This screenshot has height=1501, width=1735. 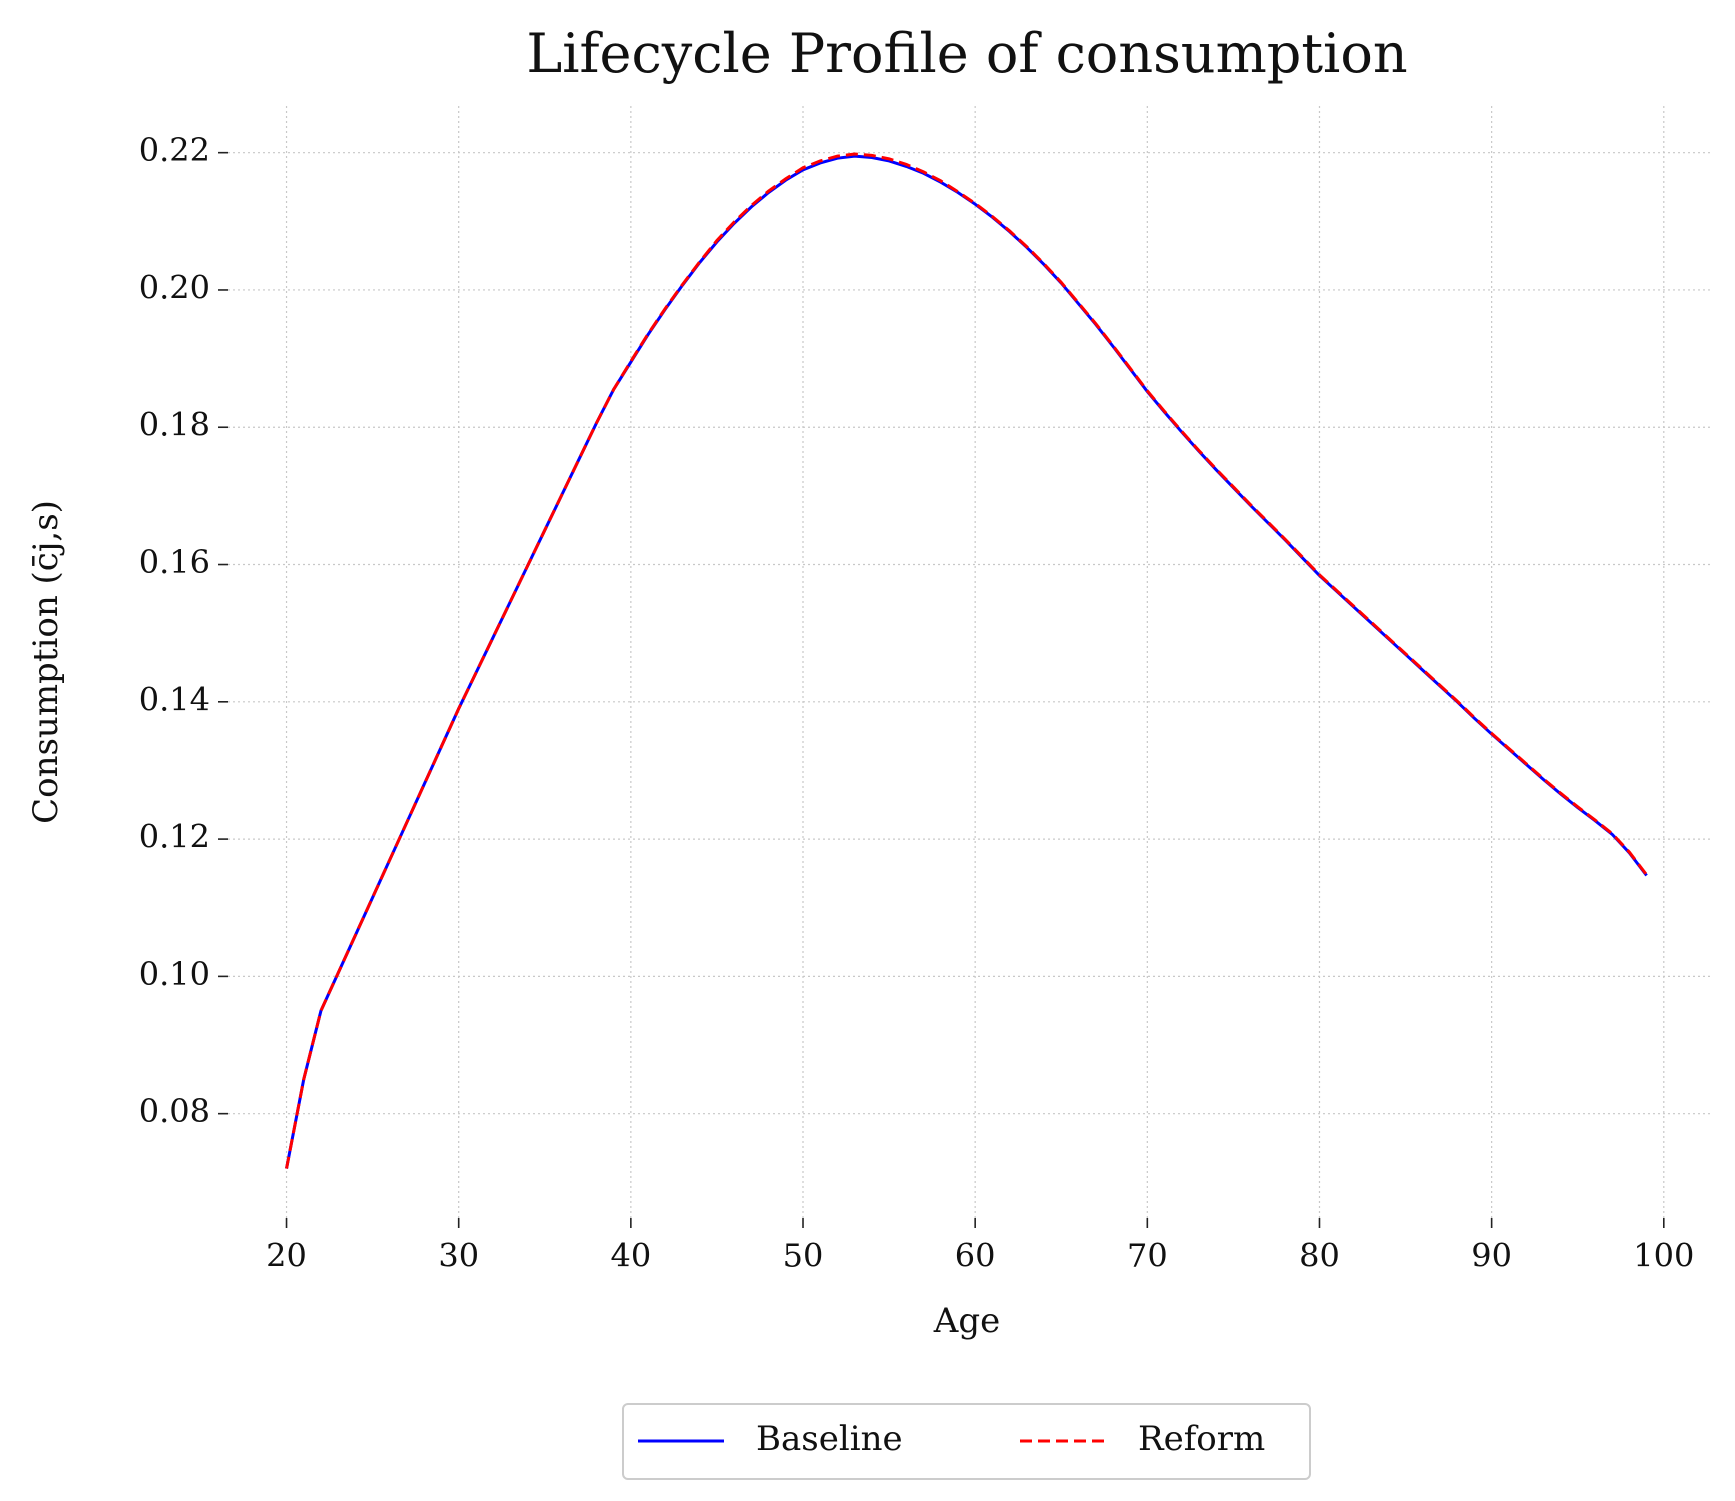 What do you see at coordinates (1319, 1256) in the screenshot?
I see `x-tick-label: 80` at bounding box center [1319, 1256].